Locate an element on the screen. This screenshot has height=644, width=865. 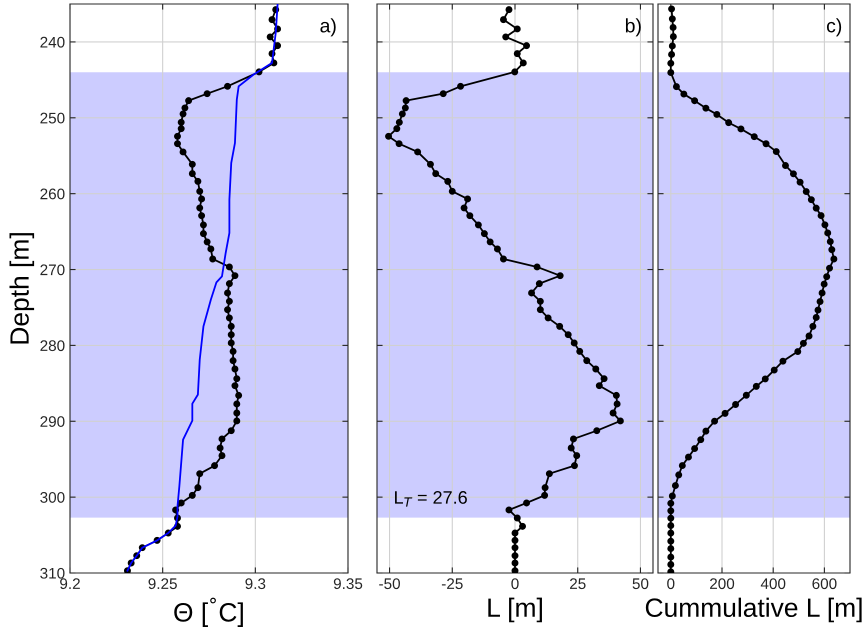
x-tick-label: -50 is located at coordinates (389, 584).